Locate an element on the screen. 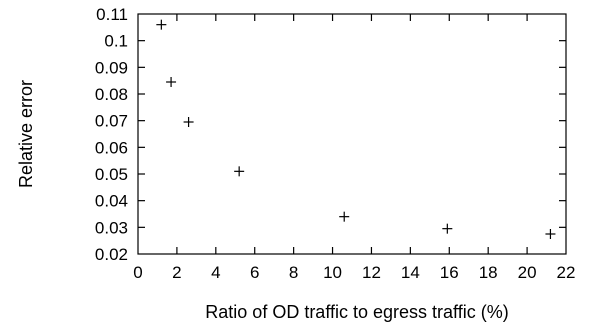 The height and width of the screenshot is (325, 590). y-tick-label: 0.1 is located at coordinates (116, 41).